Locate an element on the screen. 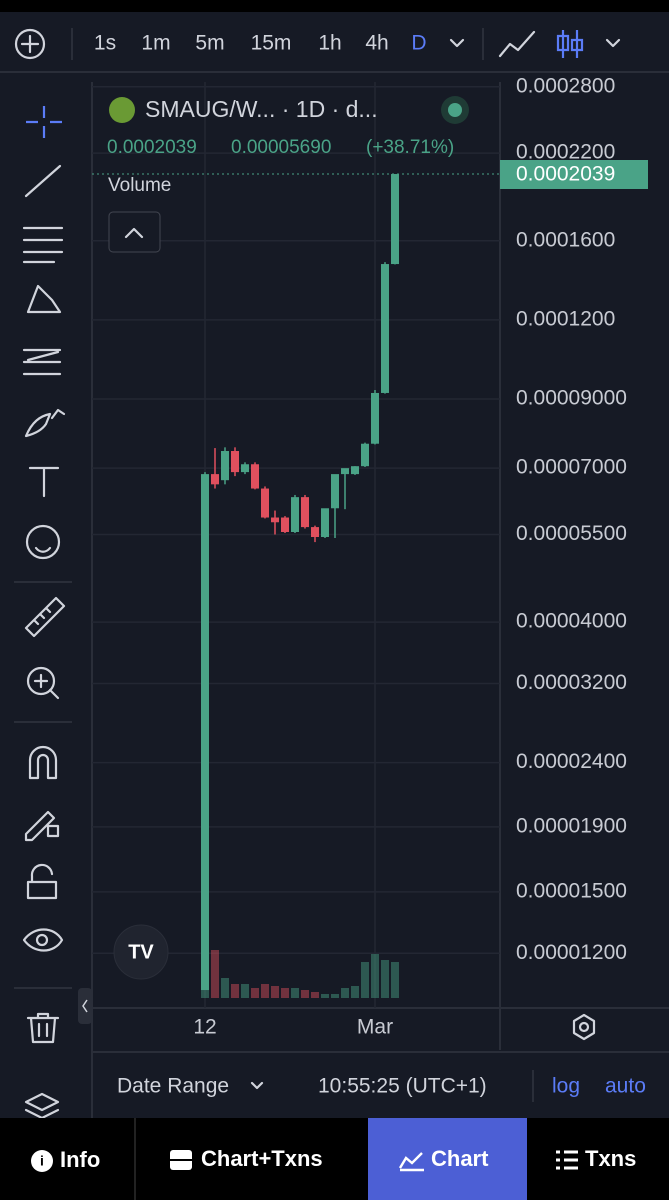  last-price-text: 0.0002039 is located at coordinates (565, 174).